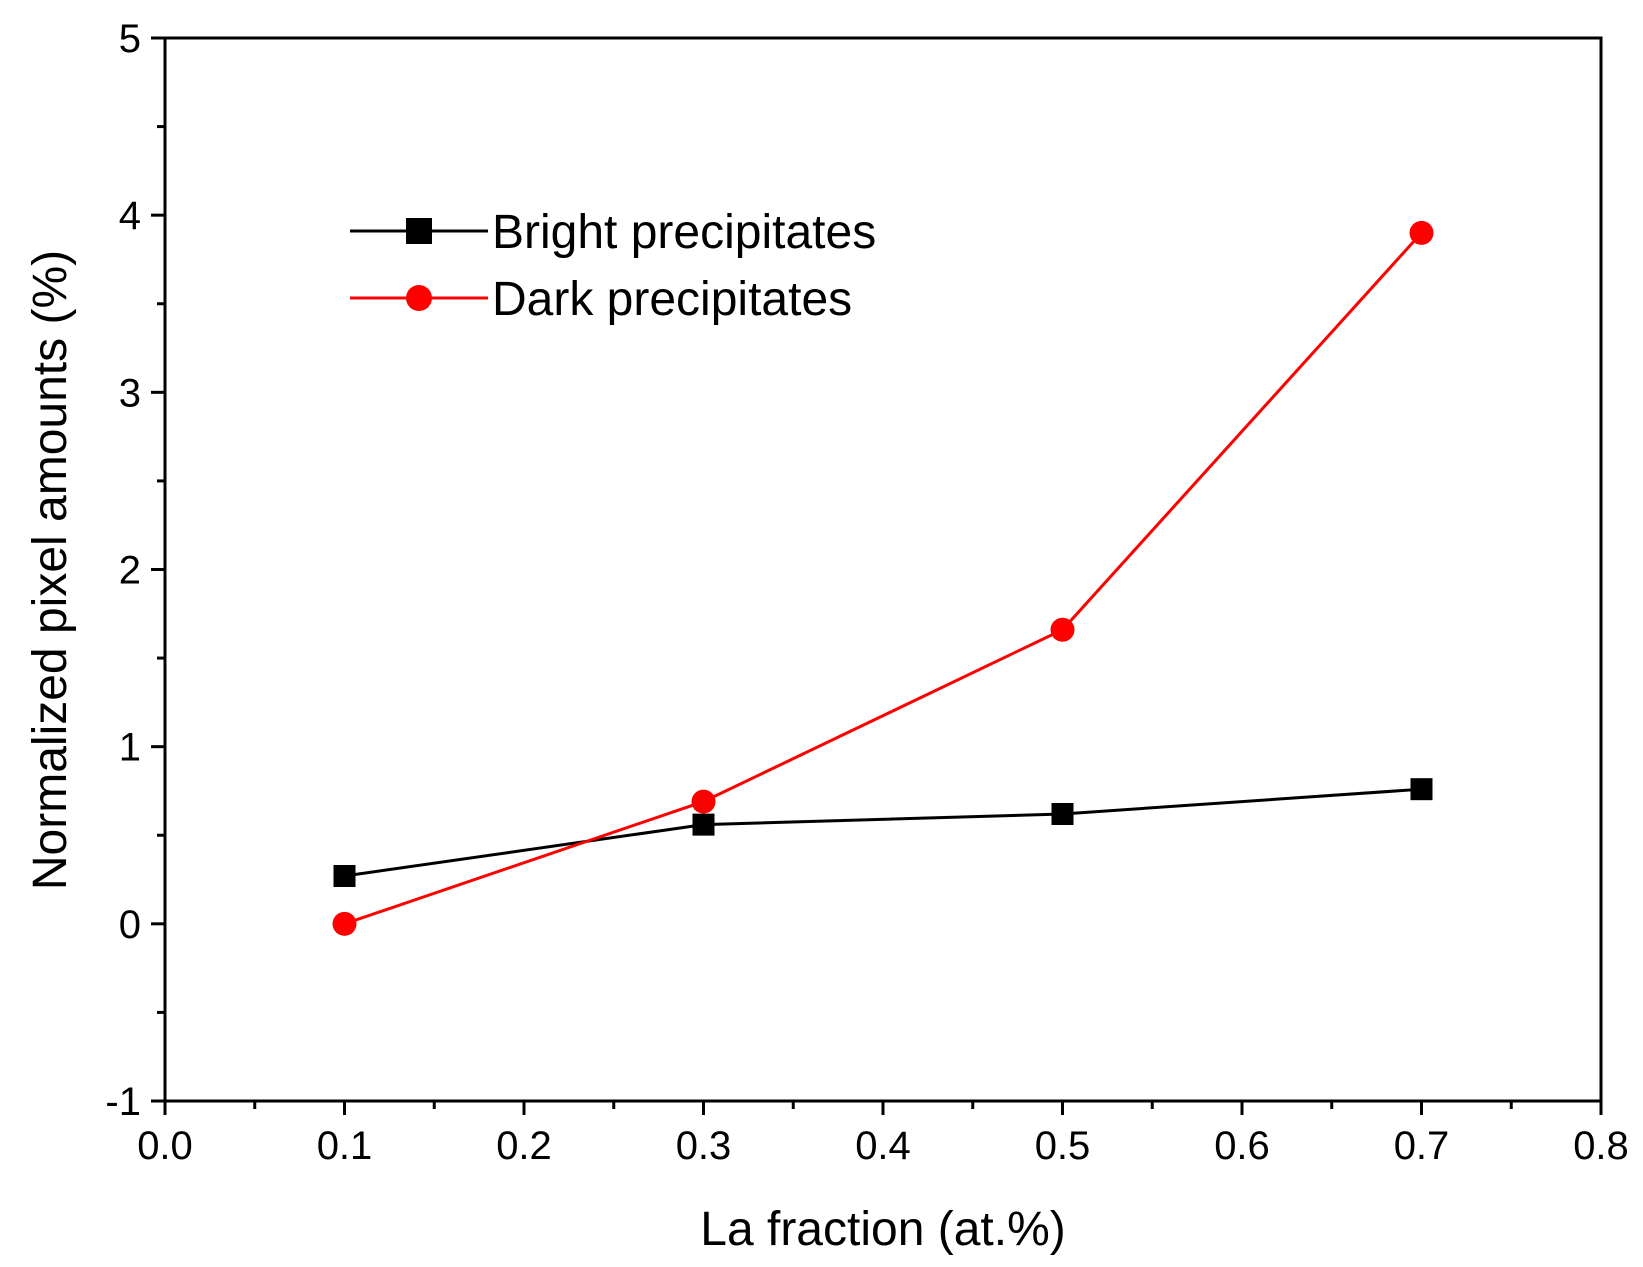 The image size is (1643, 1267). Describe the element at coordinates (1063, 1146) in the screenshot. I see `x-tick-label: 0.5` at that location.